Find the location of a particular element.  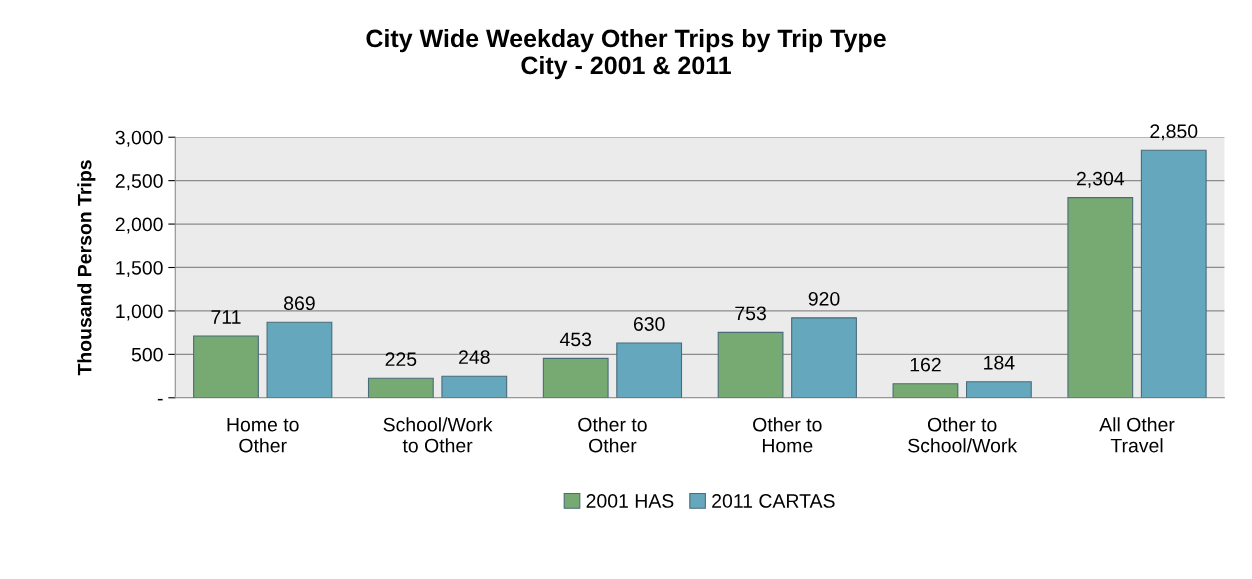

y-tick-label: 3,000 is located at coordinates (139, 138).